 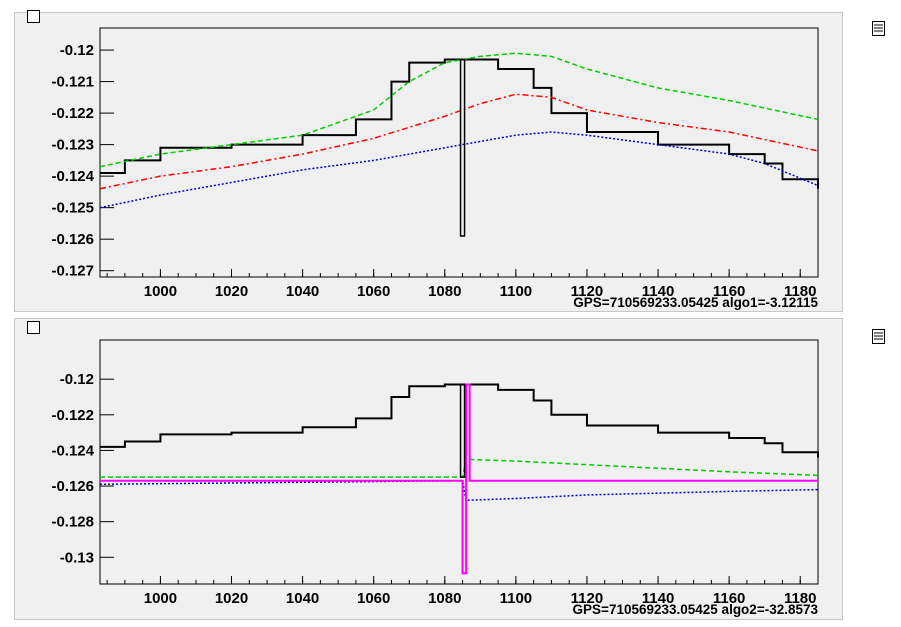 I want to click on top-pad-menu-icon, so click(x=878, y=28).